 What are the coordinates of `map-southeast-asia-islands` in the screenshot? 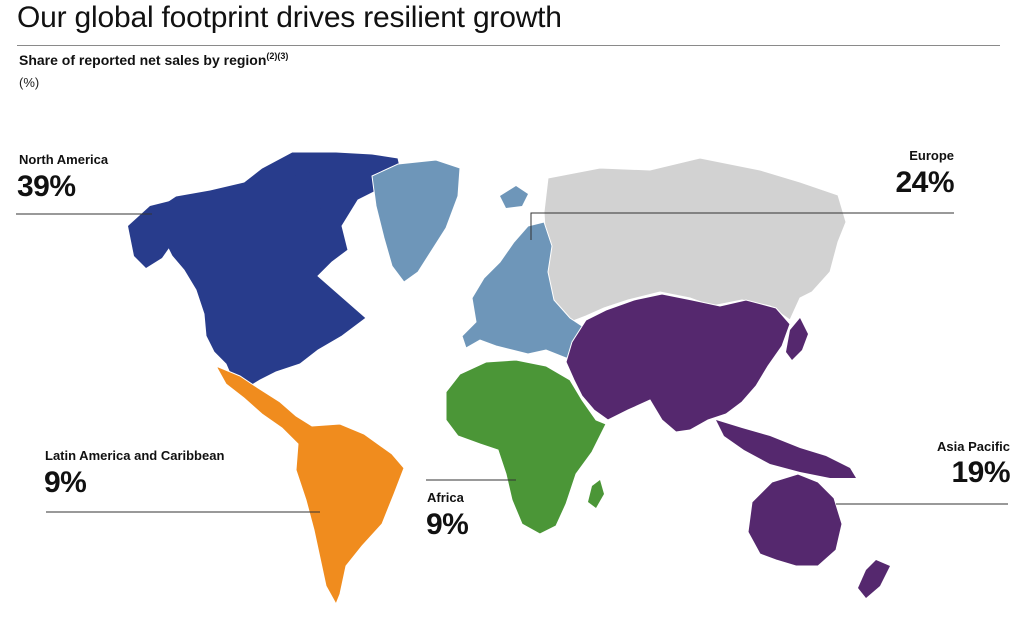 It's located at (786, 449).